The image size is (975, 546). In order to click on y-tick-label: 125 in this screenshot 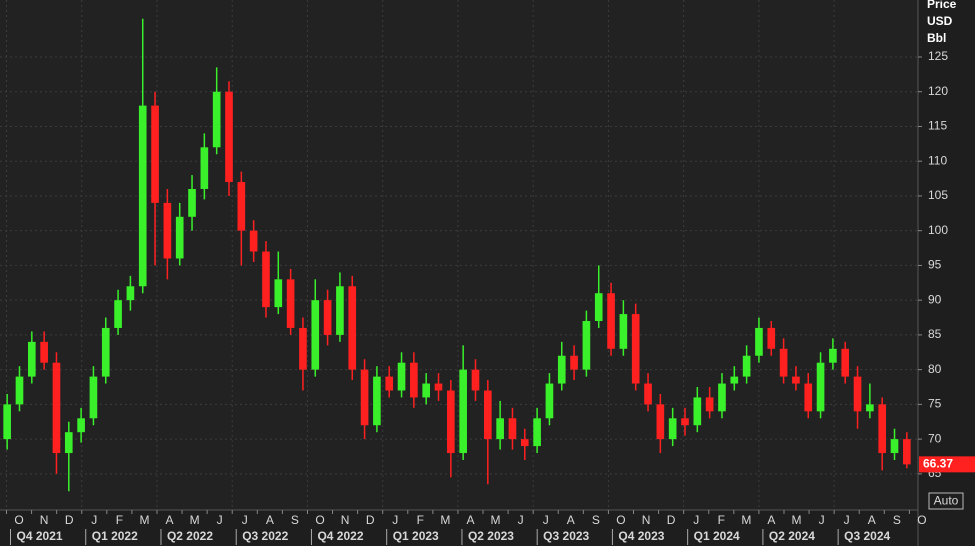, I will do `click(938, 56)`.